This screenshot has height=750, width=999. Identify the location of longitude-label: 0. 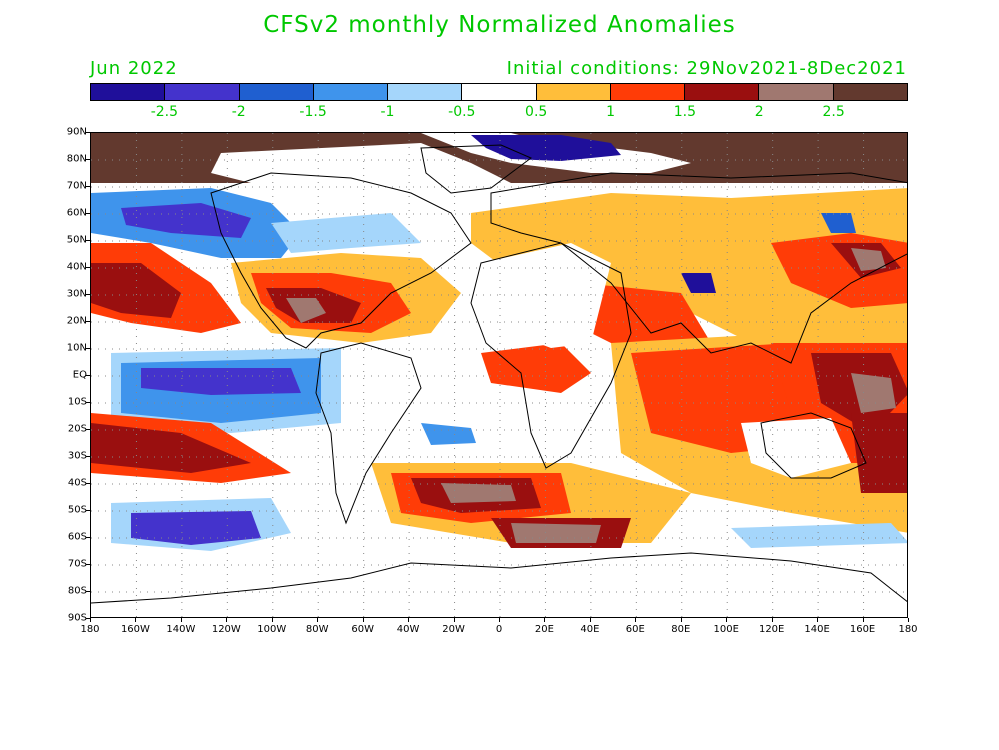
(499, 629).